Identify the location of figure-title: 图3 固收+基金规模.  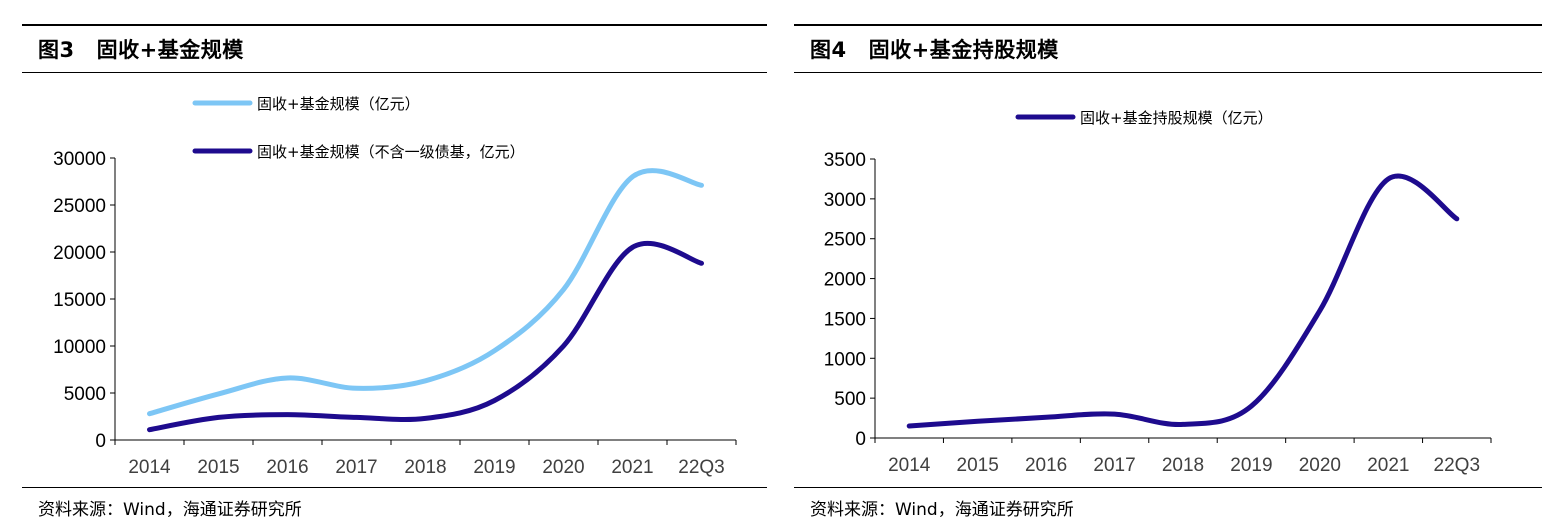
(141, 49).